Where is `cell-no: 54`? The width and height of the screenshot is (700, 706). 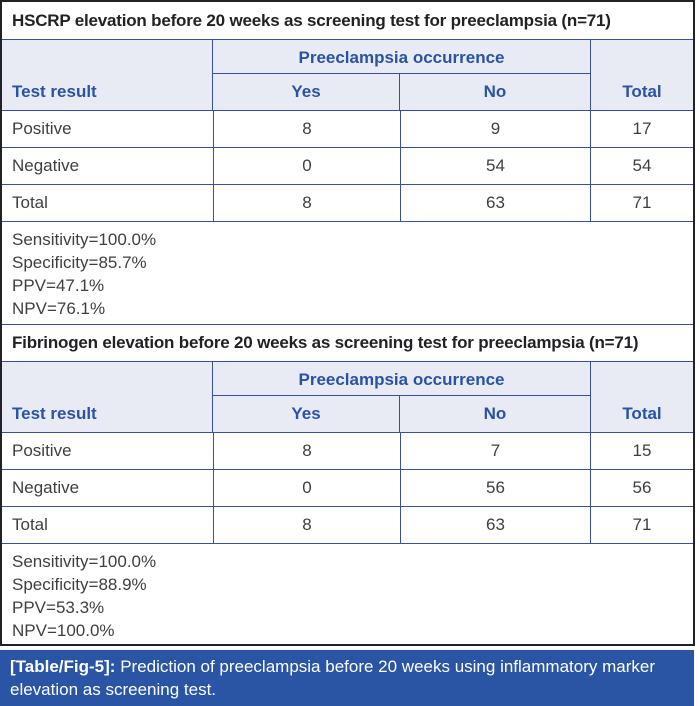 cell-no: 54 is located at coordinates (495, 166).